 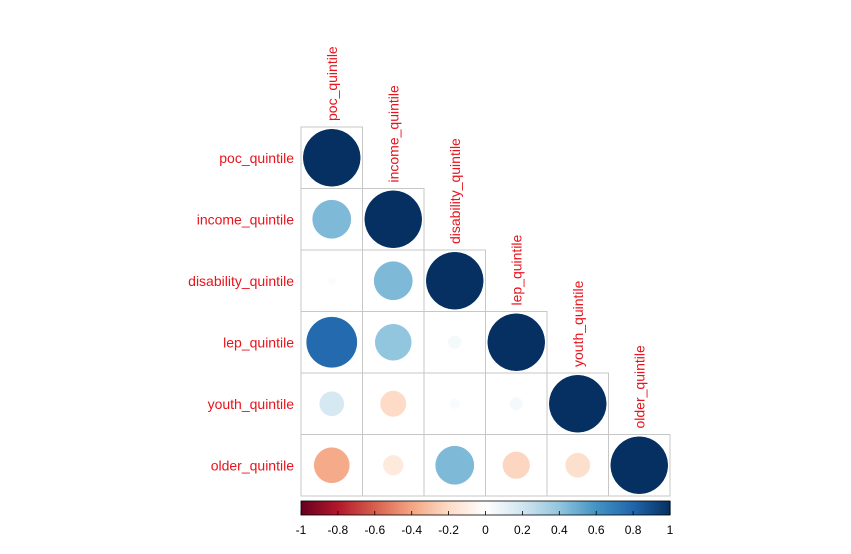 What do you see at coordinates (411, 530) in the screenshot?
I see `colorbar-tick-label: -0.4` at bounding box center [411, 530].